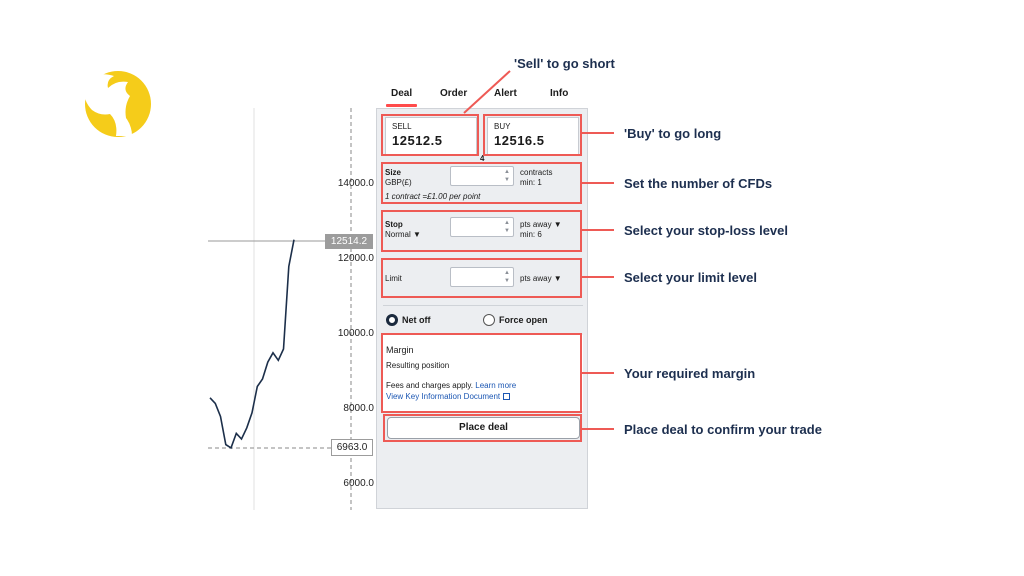  What do you see at coordinates (502, 126) in the screenshot?
I see `buy-label: BUY` at bounding box center [502, 126].